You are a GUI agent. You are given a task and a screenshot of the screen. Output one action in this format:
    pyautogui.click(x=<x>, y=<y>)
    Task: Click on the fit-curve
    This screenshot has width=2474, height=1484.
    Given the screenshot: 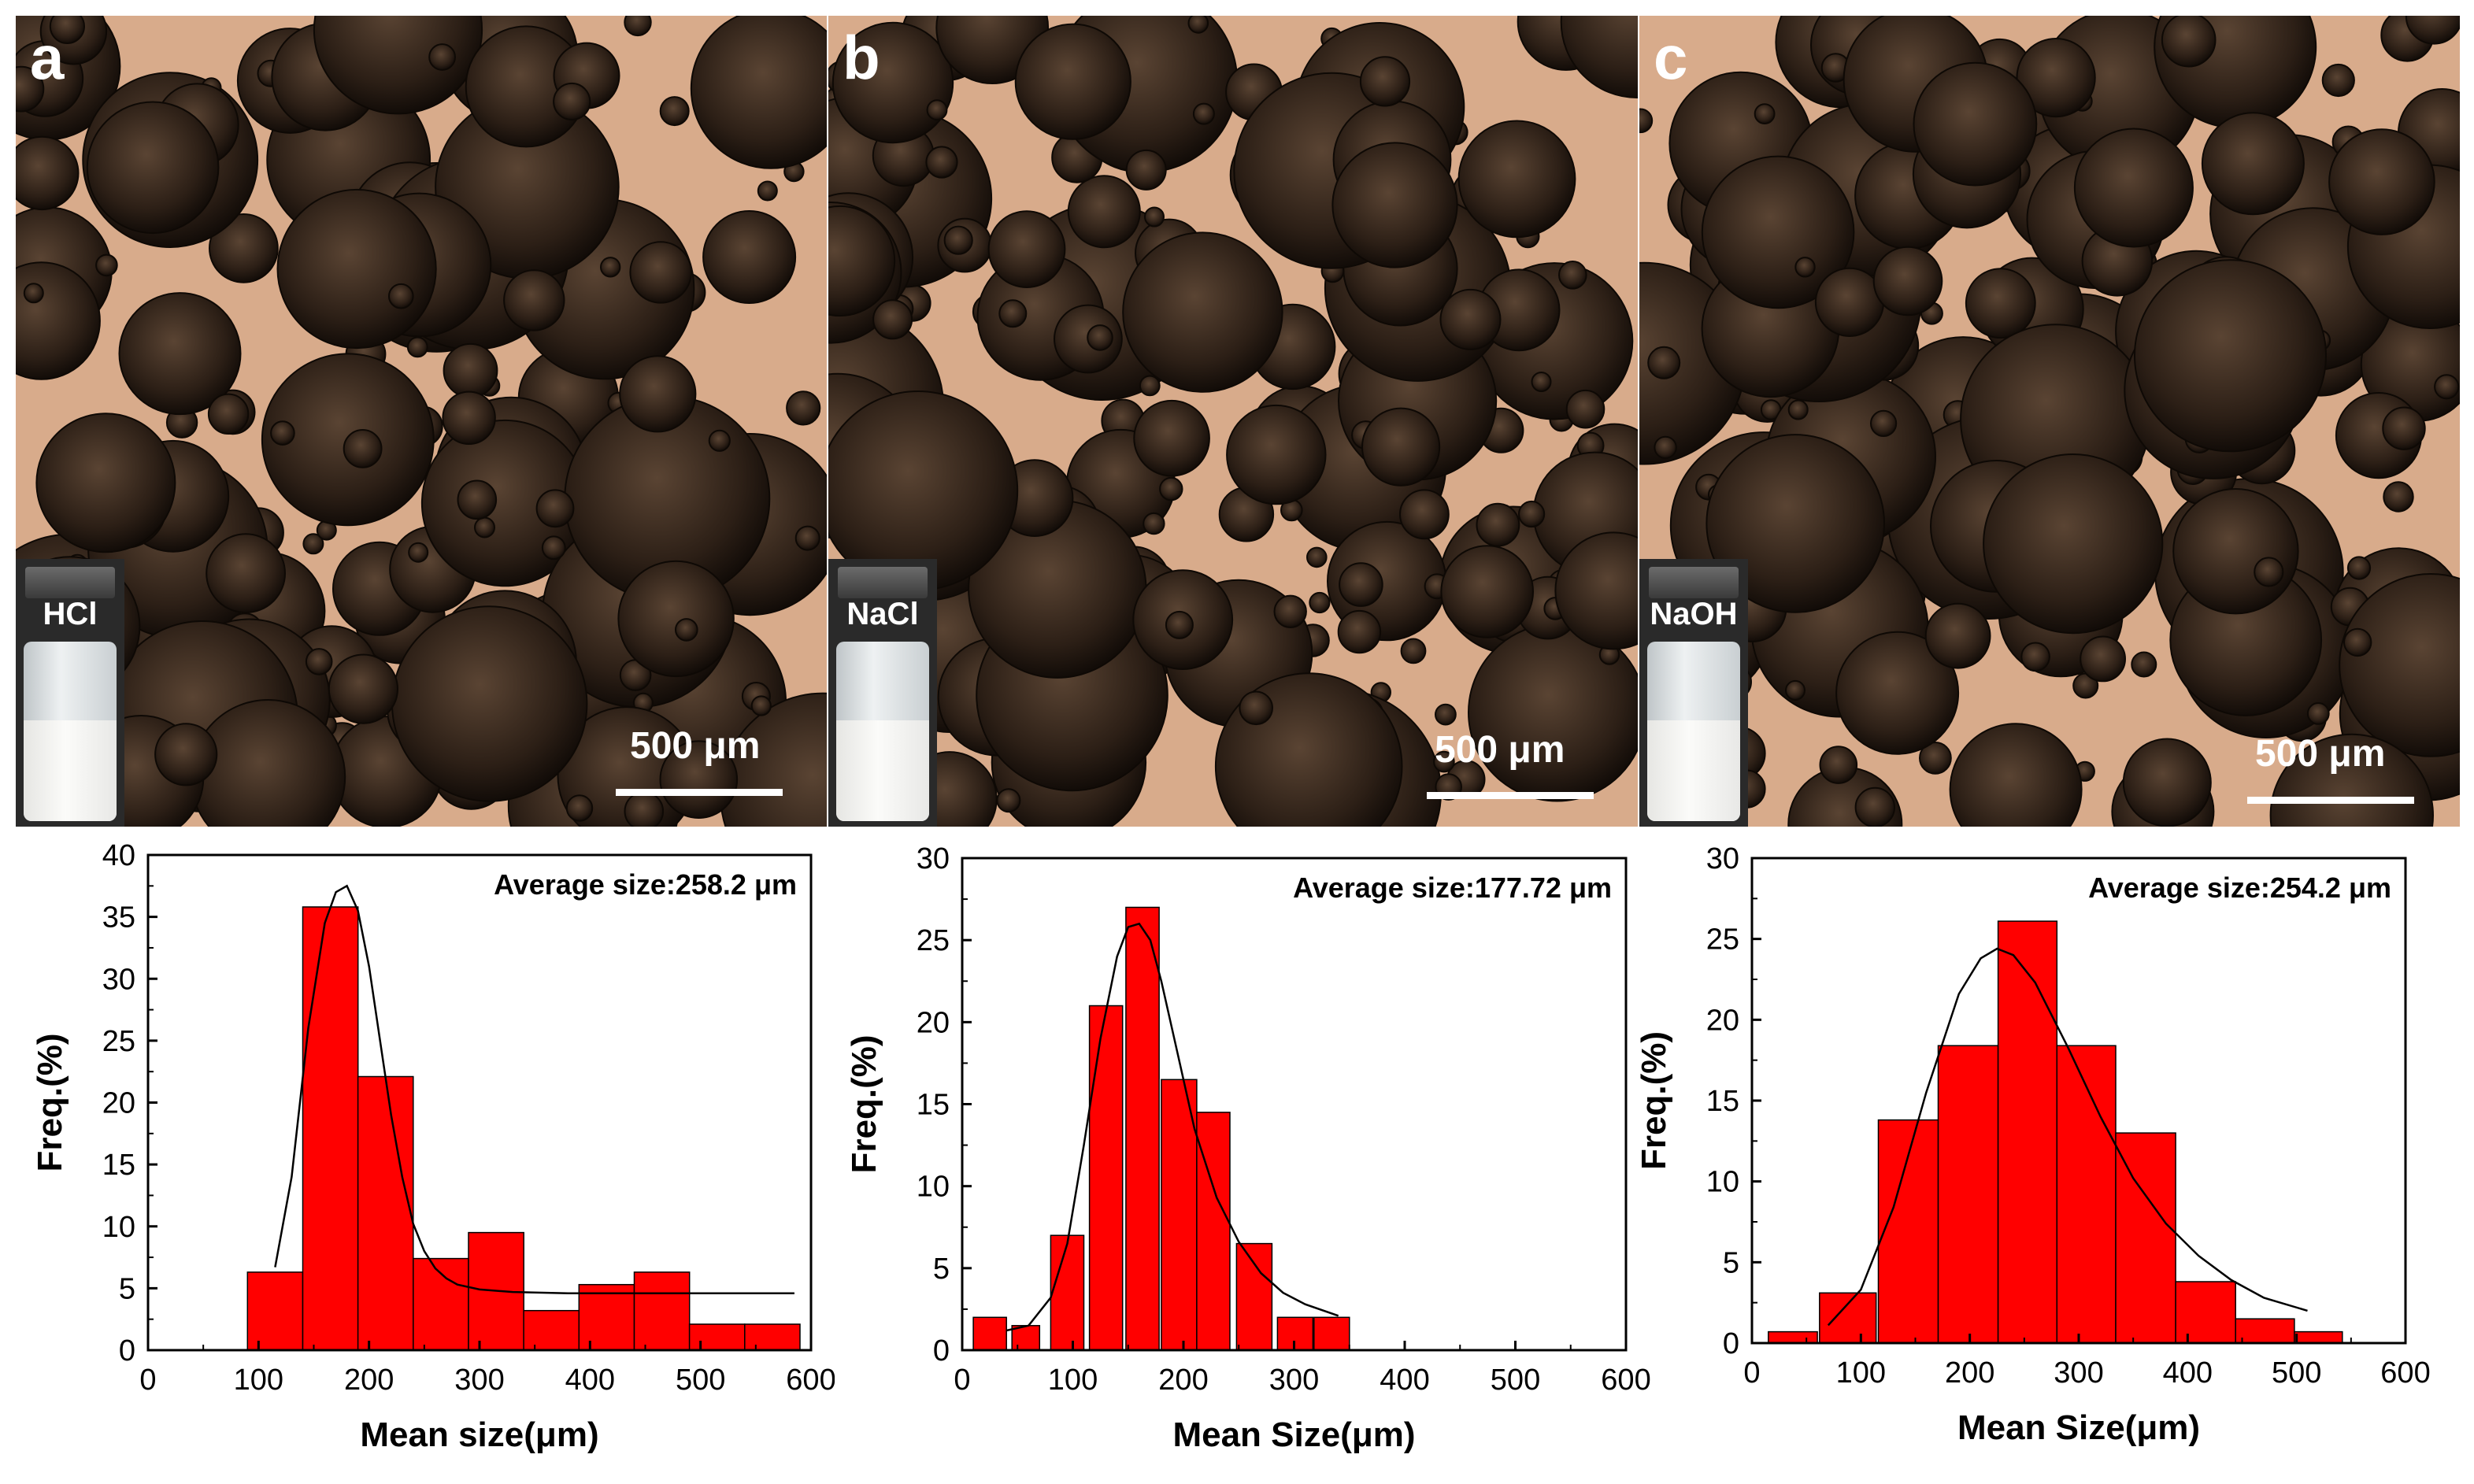 What is the action you would take?
    pyautogui.click(x=2067, y=1137)
    